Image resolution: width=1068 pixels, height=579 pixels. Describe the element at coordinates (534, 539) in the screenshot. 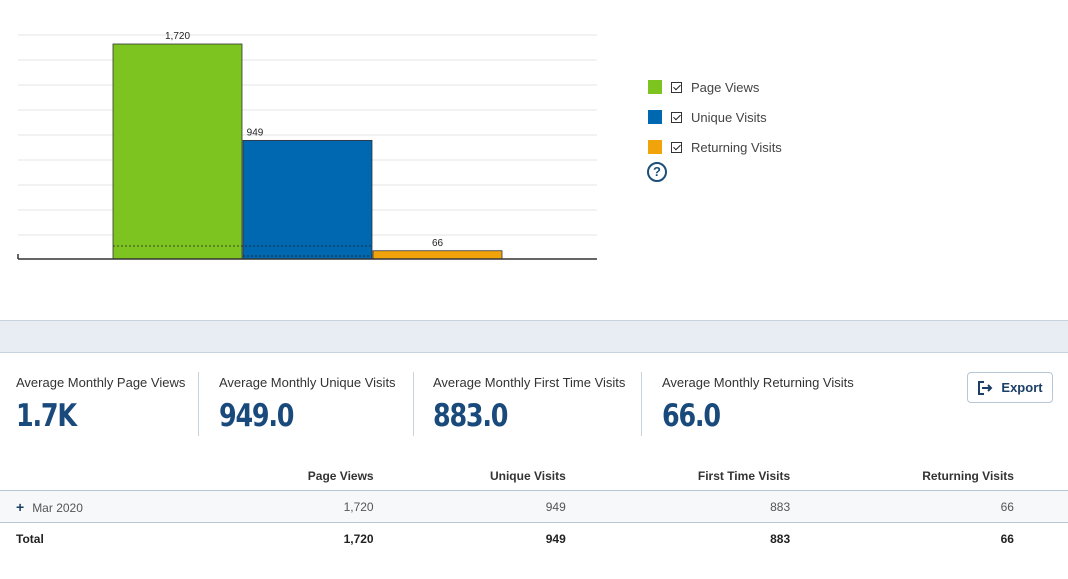

I see `table-total-row: Total 1,720 949 883 66` at that location.